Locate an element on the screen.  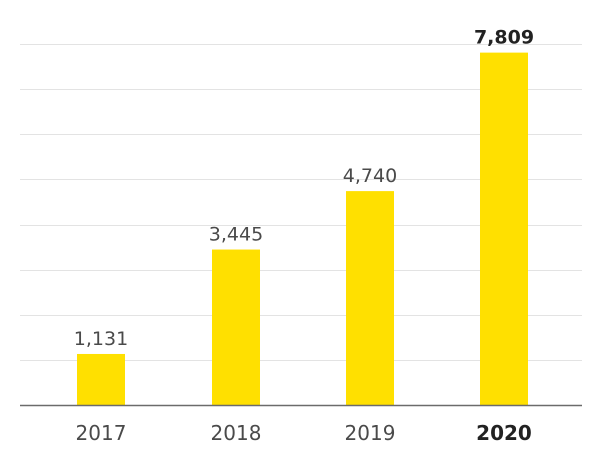
value-label-2019: 4,740 is located at coordinates (370, 176).